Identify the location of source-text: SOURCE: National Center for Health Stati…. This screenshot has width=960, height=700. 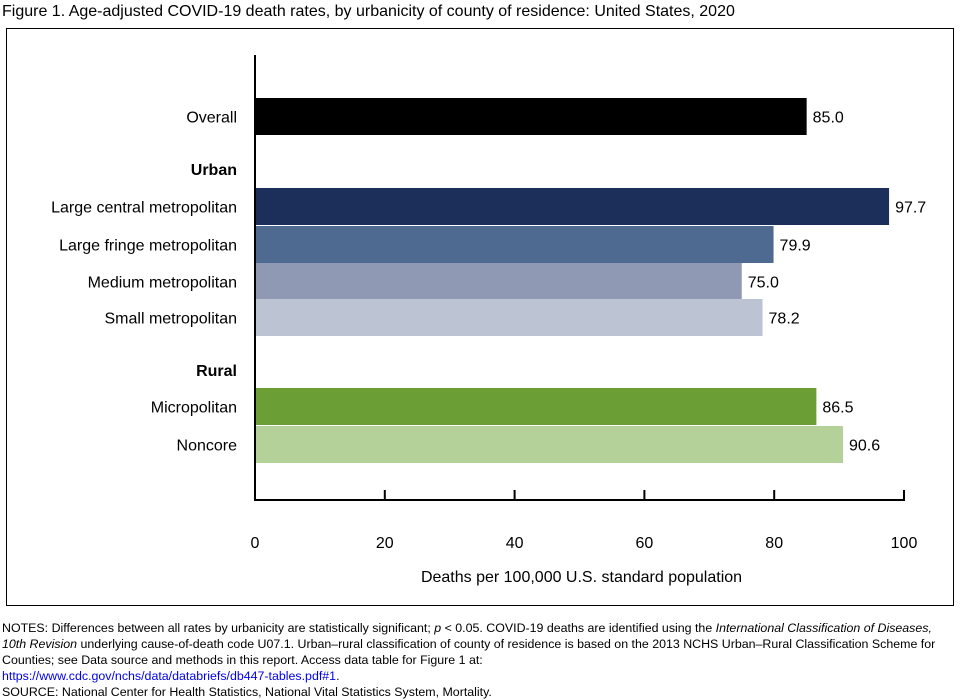
(247, 692).